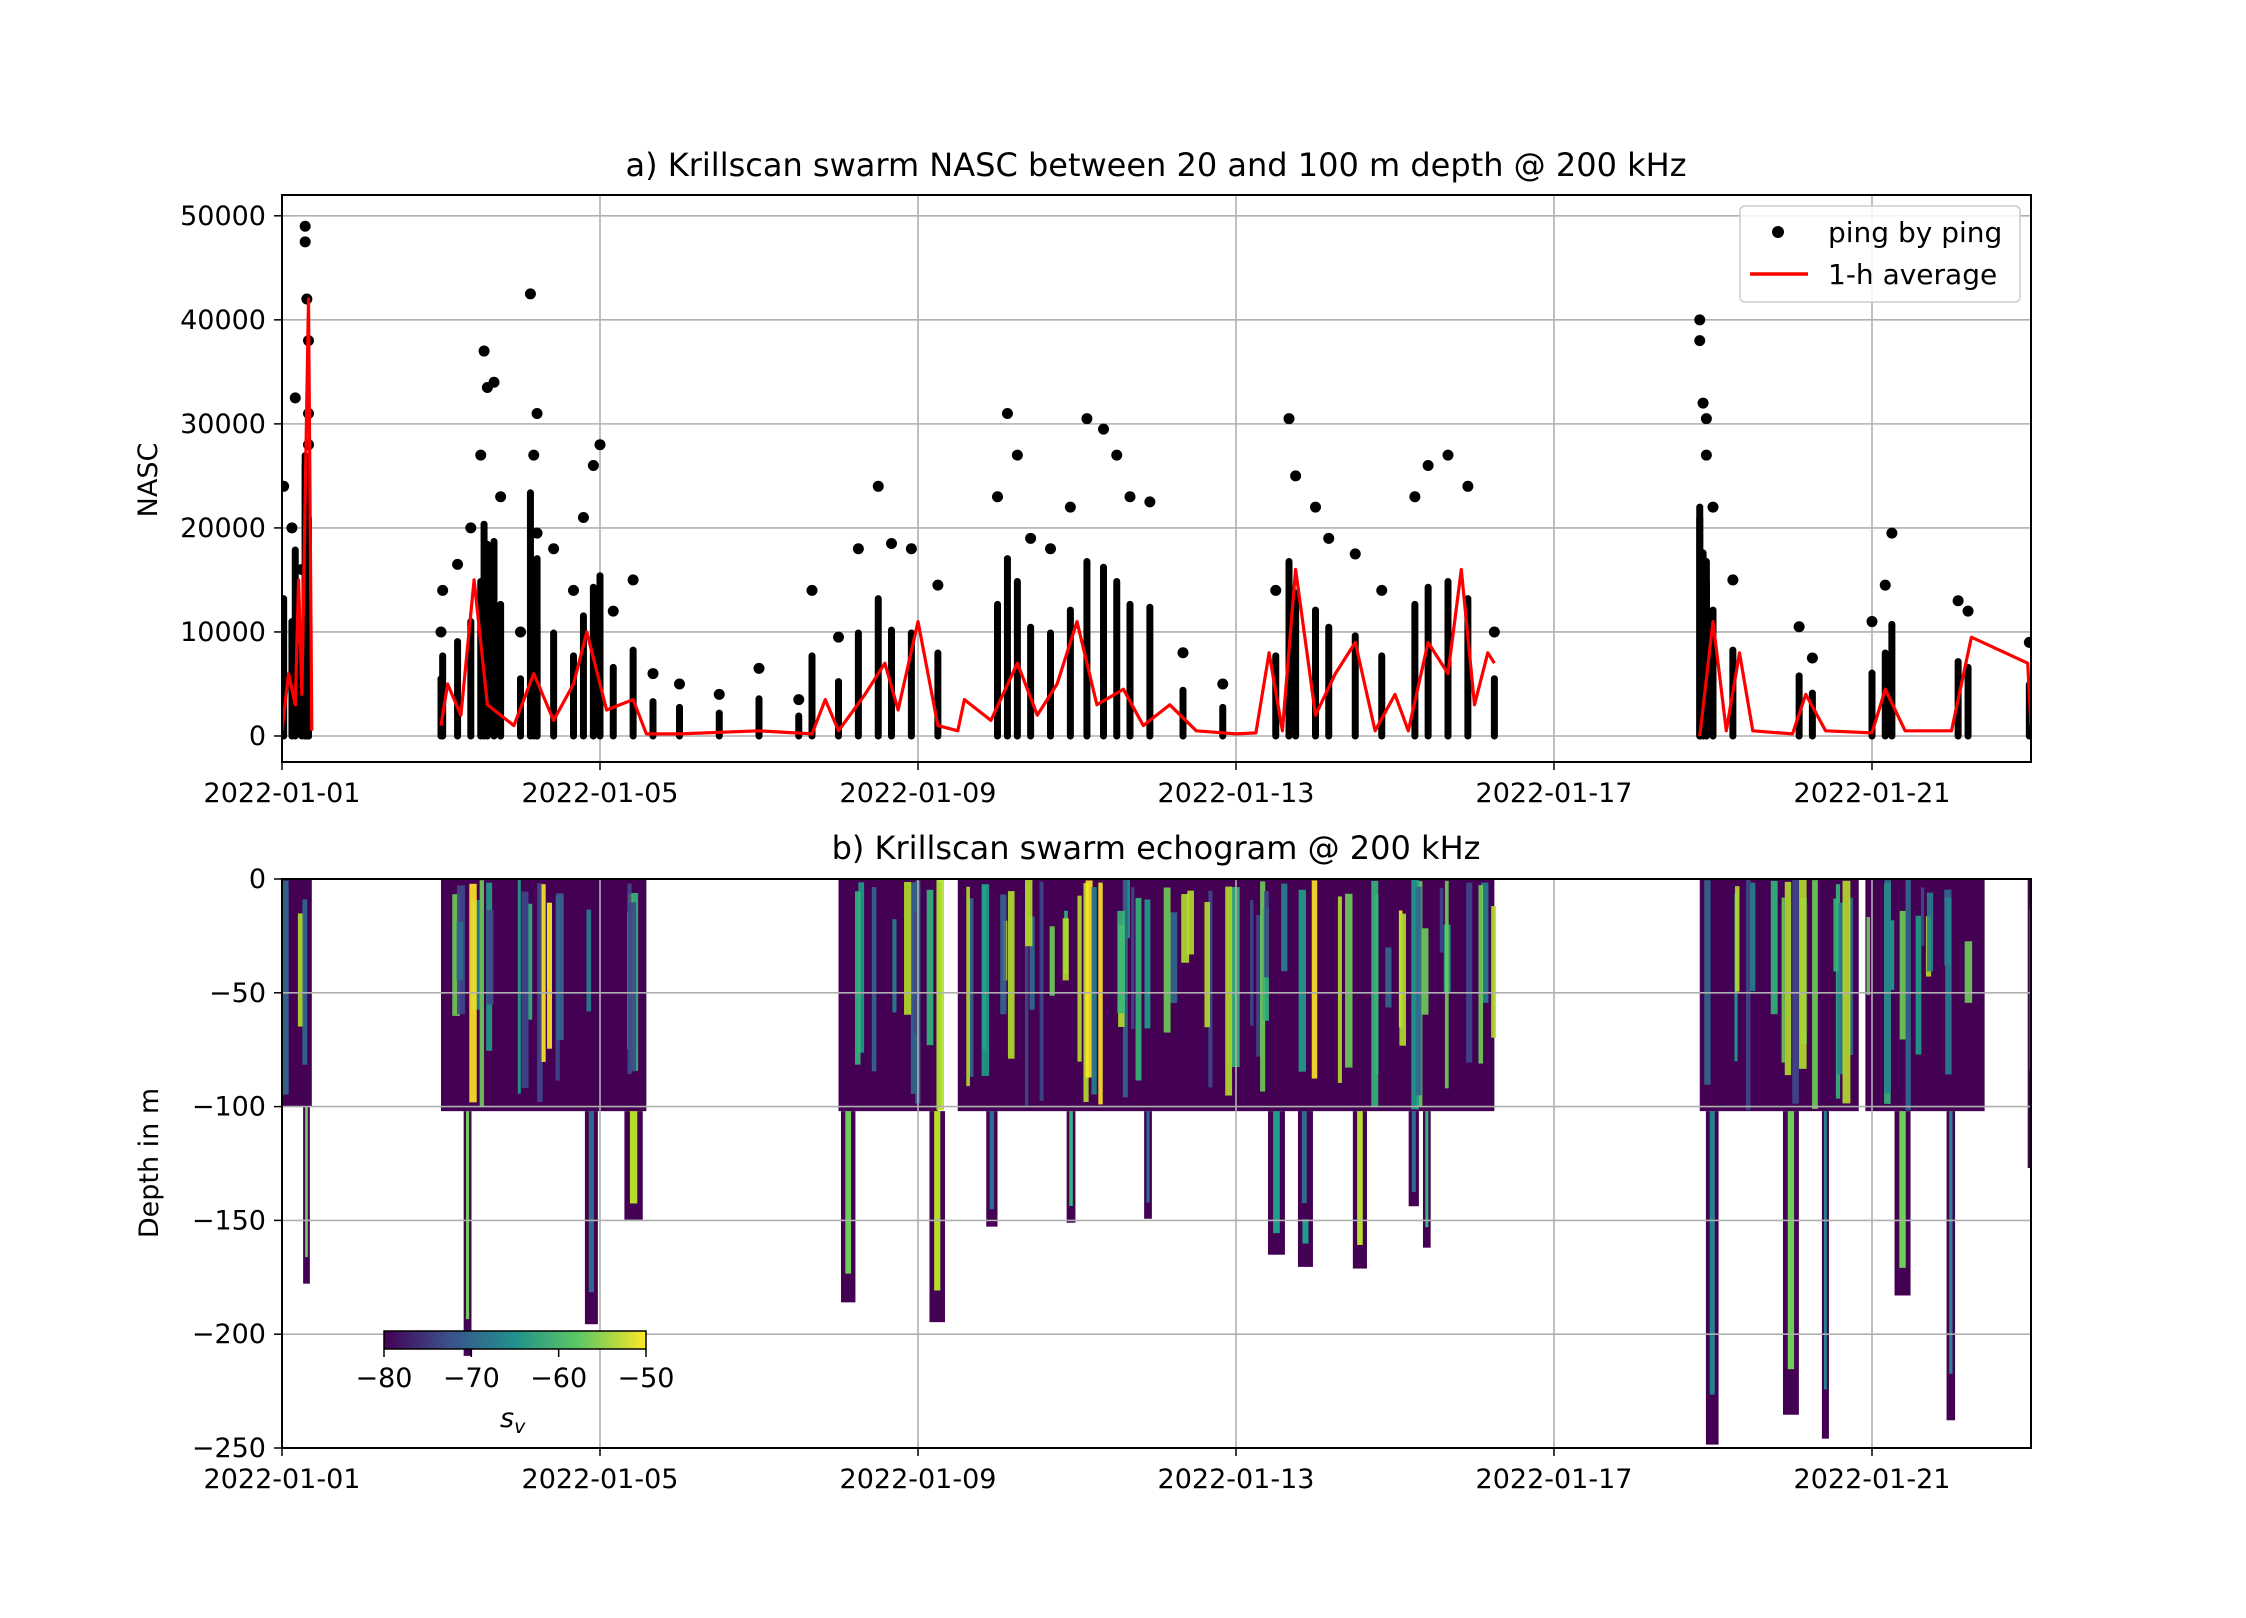 This screenshot has width=2246, height=1618. Describe the element at coordinates (1778, 232) in the screenshot. I see `legend-marker-ping` at that location.